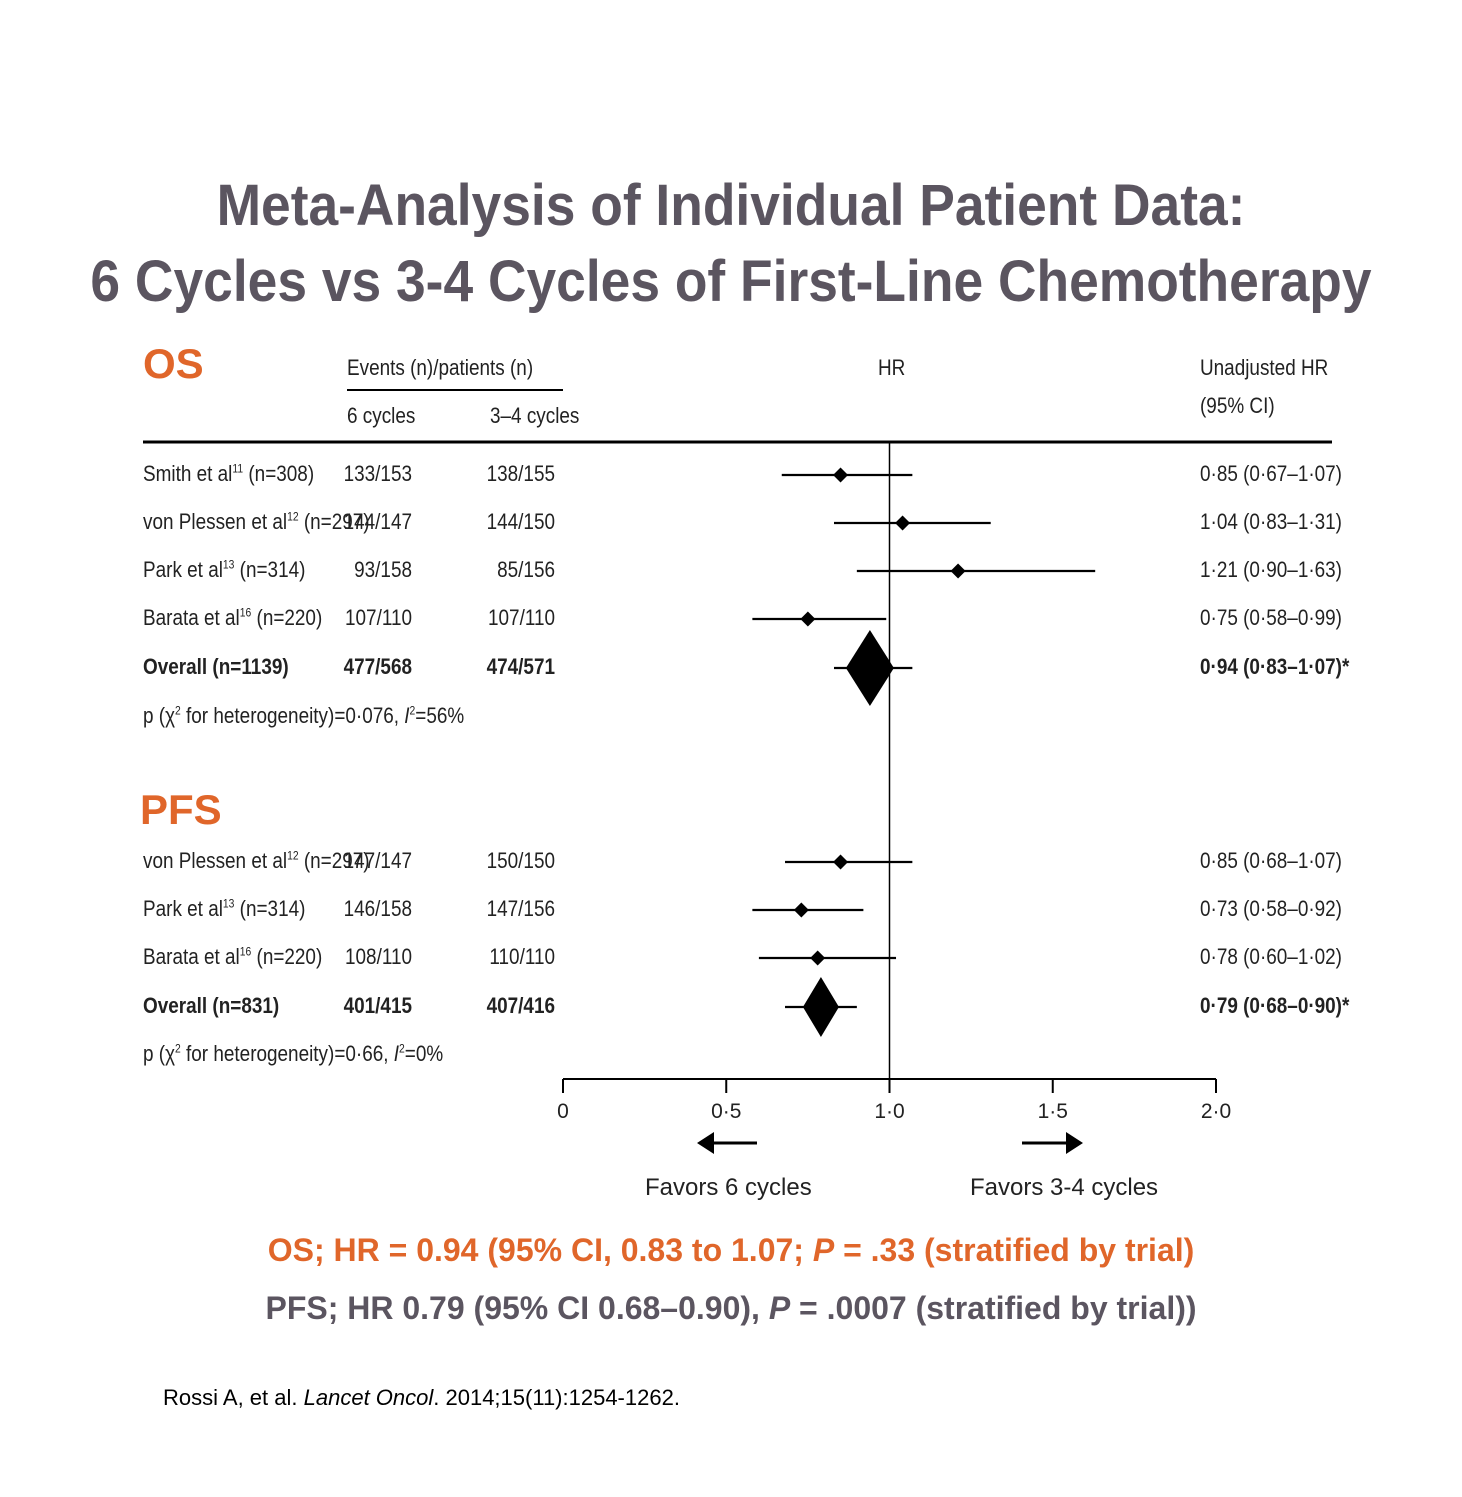 The width and height of the screenshot is (1462, 1497). What do you see at coordinates (377, 1005) in the screenshot?
I see `six-cycles-value: 401/415` at bounding box center [377, 1005].